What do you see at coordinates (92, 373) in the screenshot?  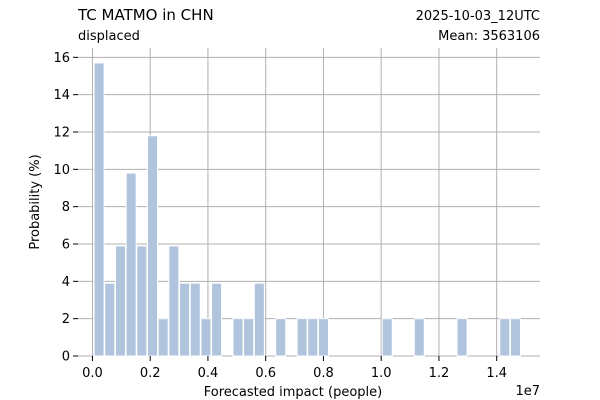 I see `x-tick-label: 0.0` at bounding box center [92, 373].